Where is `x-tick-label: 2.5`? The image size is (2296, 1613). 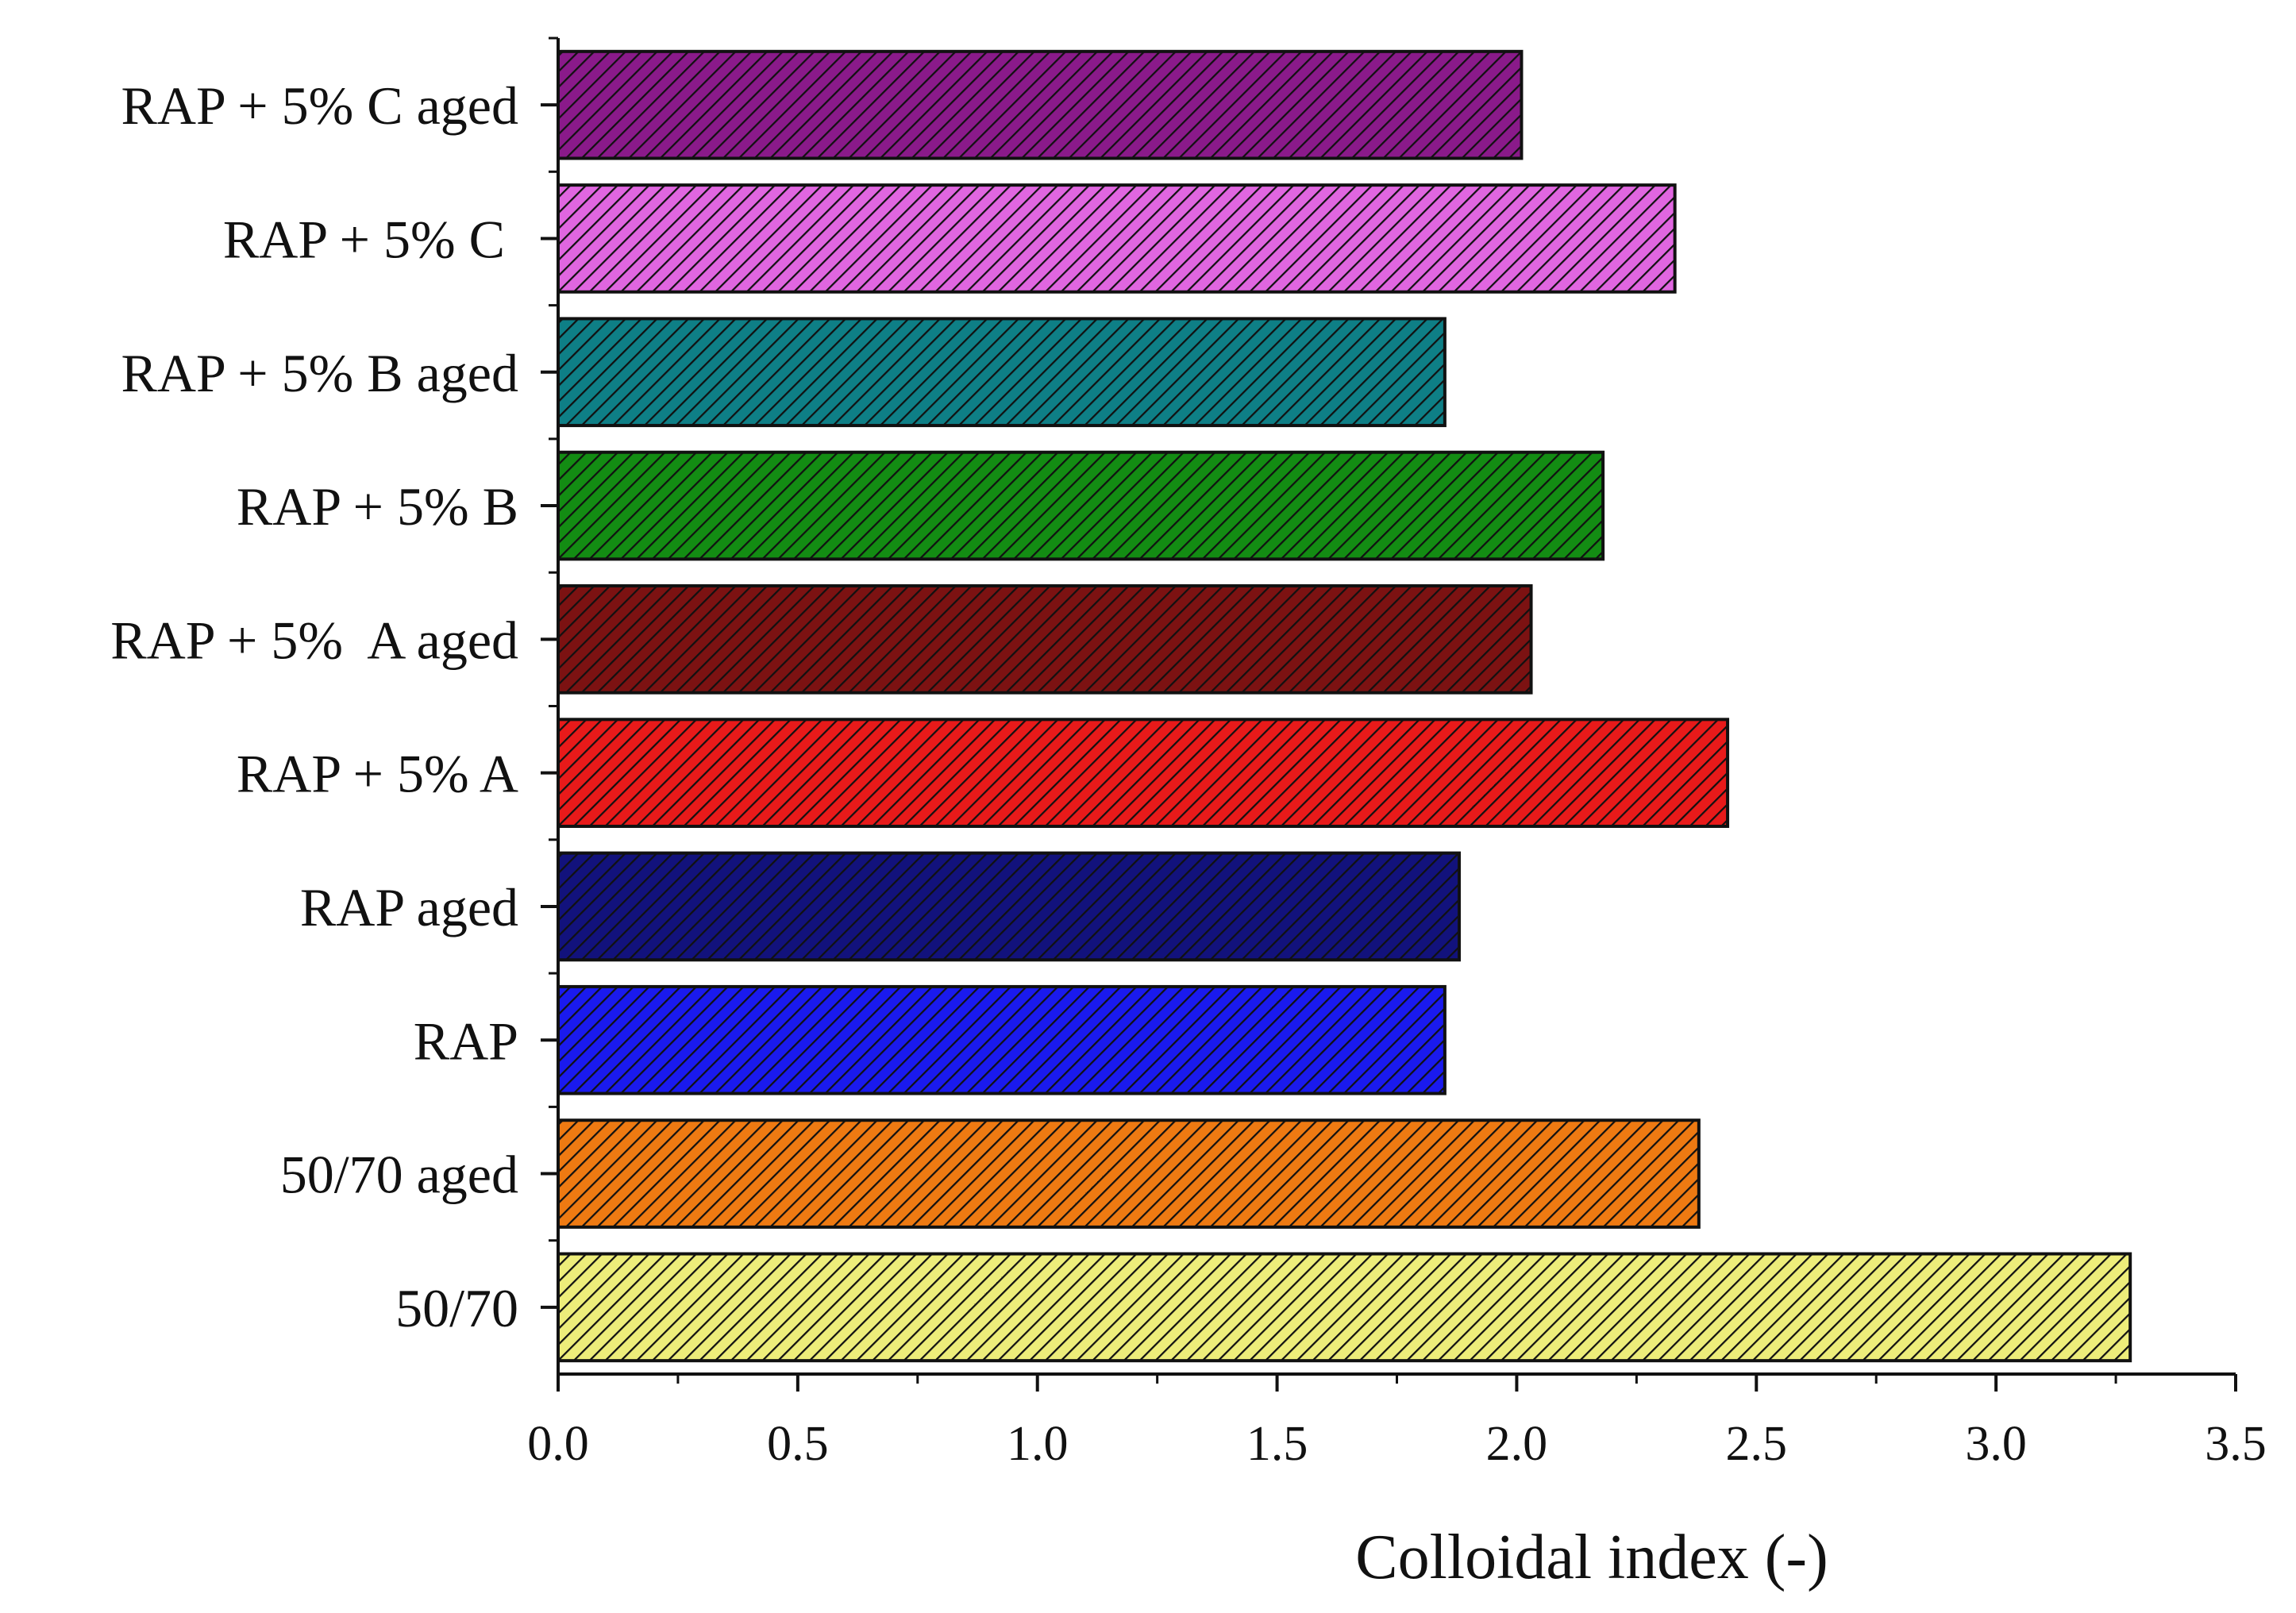 x-tick-label: 2.5 is located at coordinates (1757, 1444).